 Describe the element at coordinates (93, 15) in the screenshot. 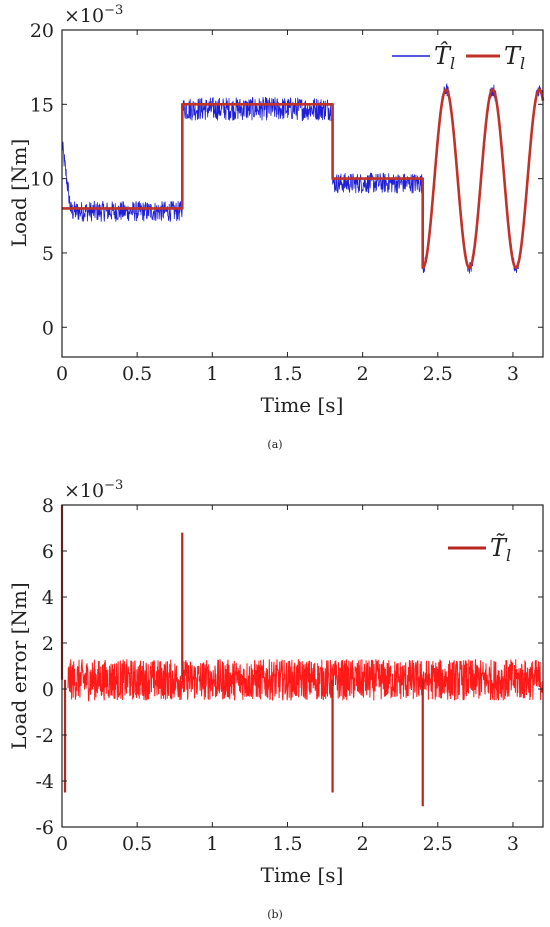

I see `y-scale-a: ×10⁻³` at that location.